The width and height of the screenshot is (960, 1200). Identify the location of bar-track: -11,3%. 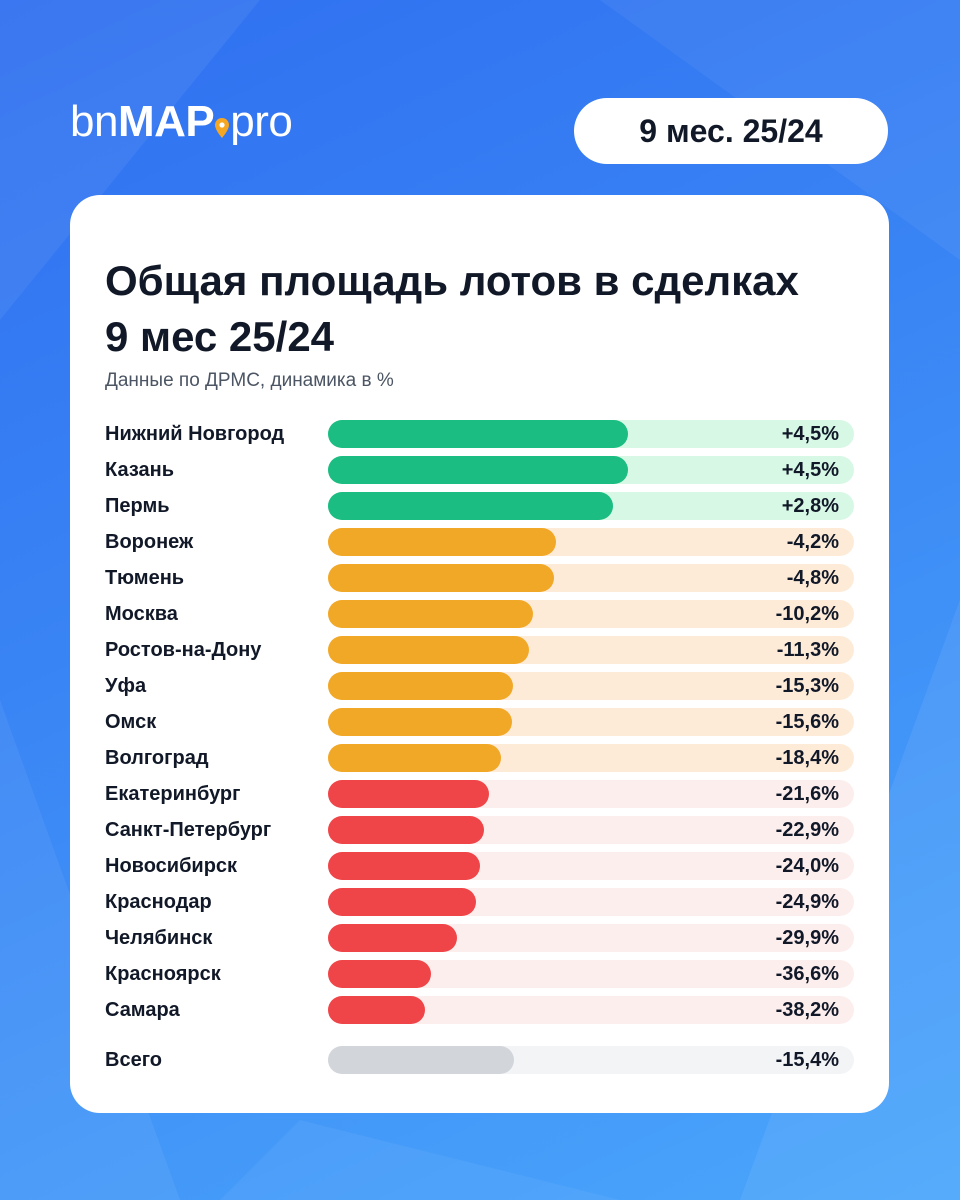
(591, 650).